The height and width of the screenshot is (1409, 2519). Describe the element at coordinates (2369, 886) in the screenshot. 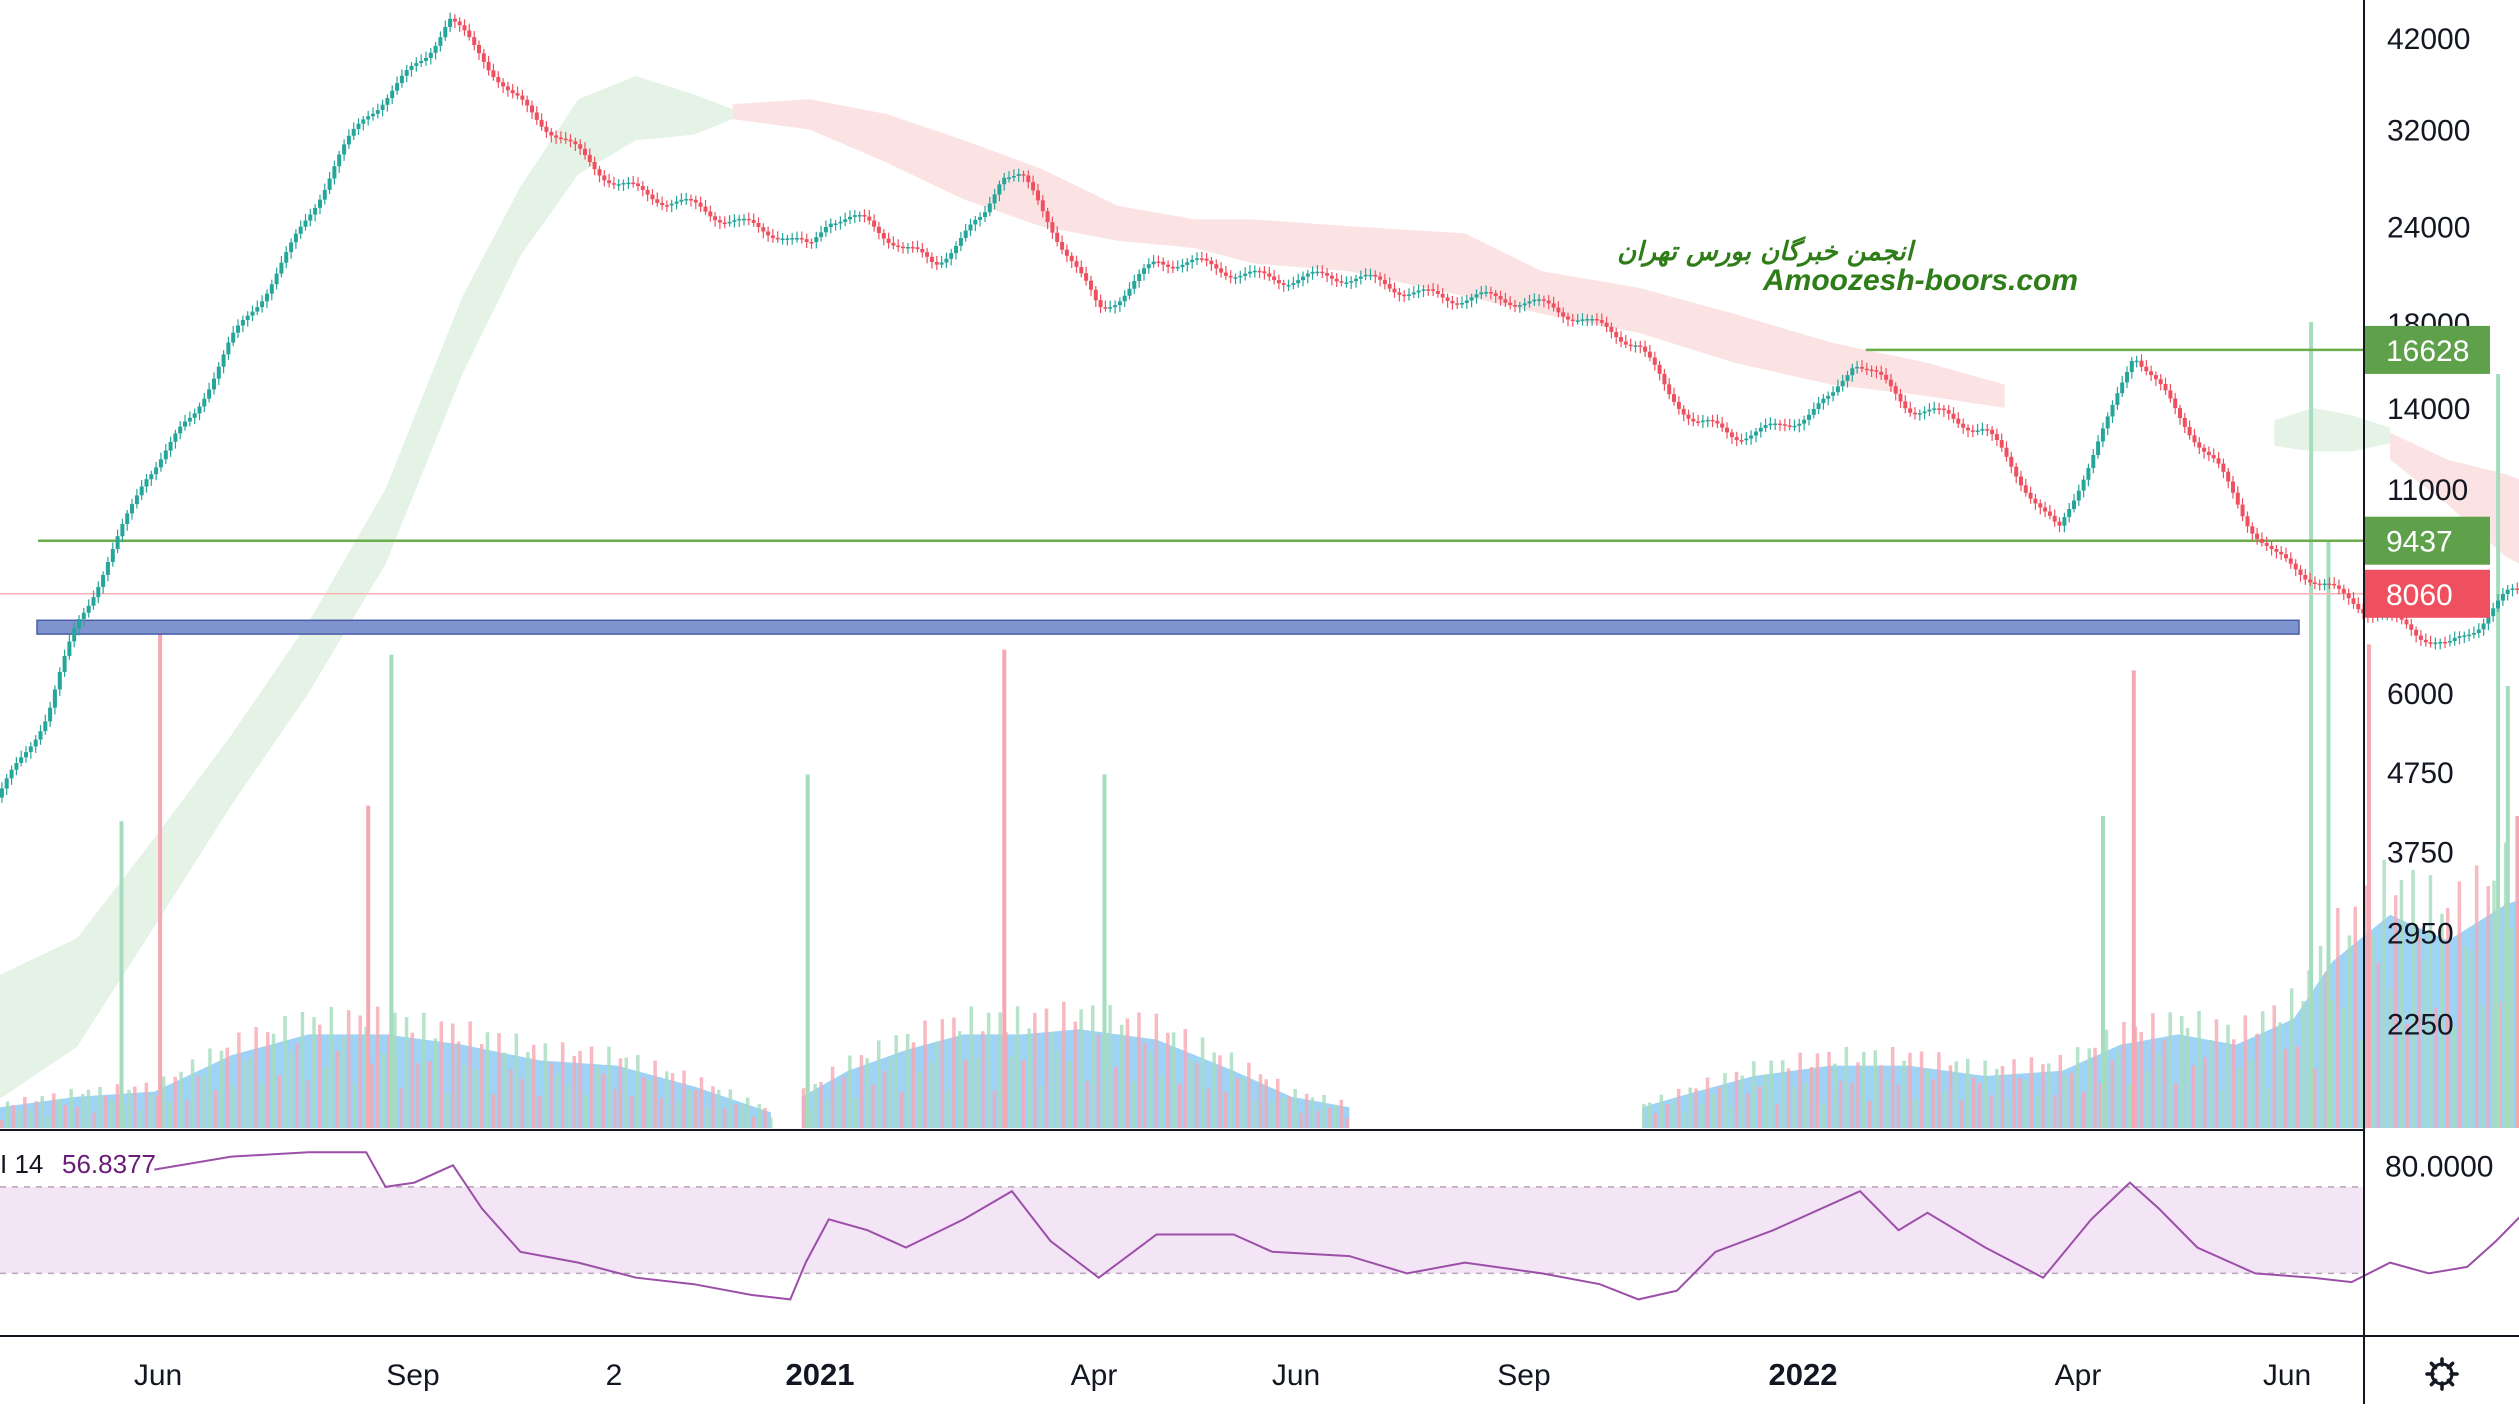

I see `volume-spike` at that location.